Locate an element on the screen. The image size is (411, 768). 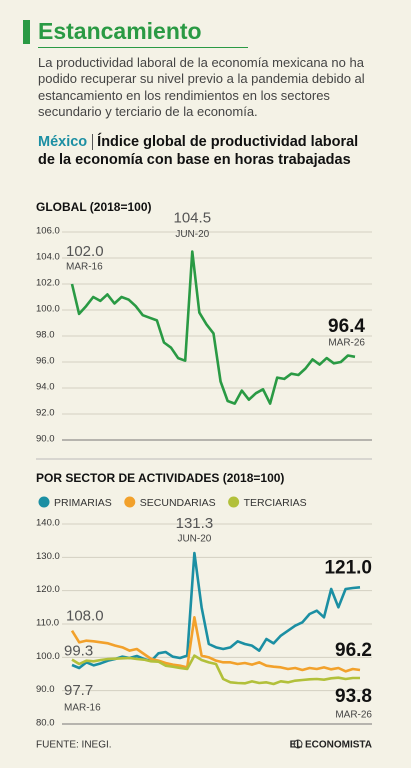
value-label: 104.5 is located at coordinates (193, 217).